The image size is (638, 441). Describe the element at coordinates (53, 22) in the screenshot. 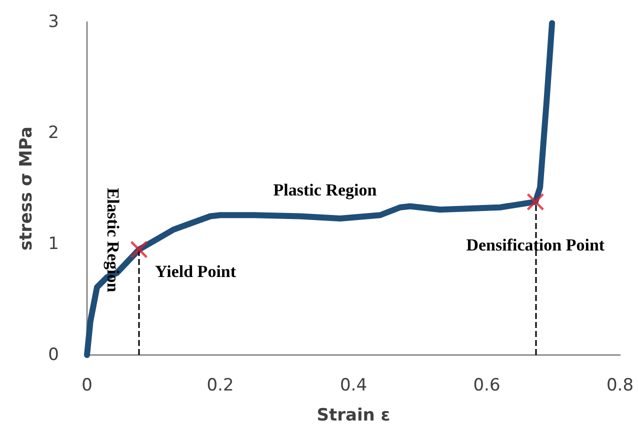

I see `y-tick-label: 3` at that location.